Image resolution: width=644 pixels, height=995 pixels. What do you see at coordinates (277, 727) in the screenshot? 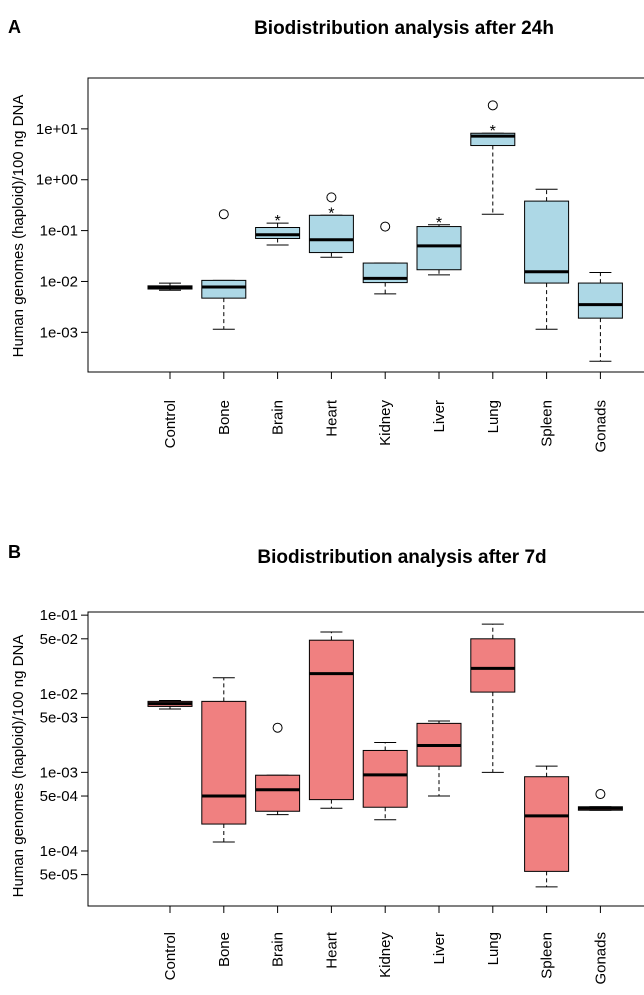
I see `outlier-brain` at bounding box center [277, 727].